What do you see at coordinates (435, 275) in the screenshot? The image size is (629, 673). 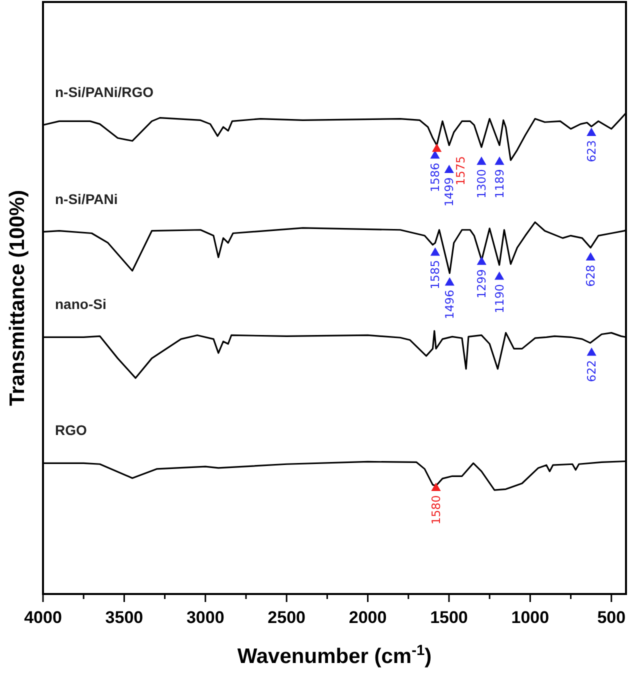 I see `annotation: 1585` at bounding box center [435, 275].